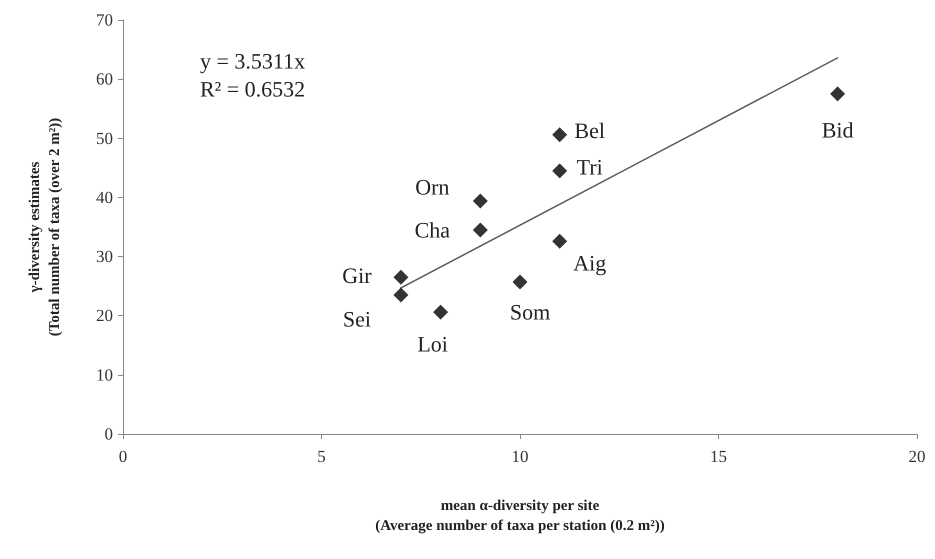  What do you see at coordinates (253, 61) in the screenshot?
I see `annotation: y = 3.5311x` at bounding box center [253, 61].